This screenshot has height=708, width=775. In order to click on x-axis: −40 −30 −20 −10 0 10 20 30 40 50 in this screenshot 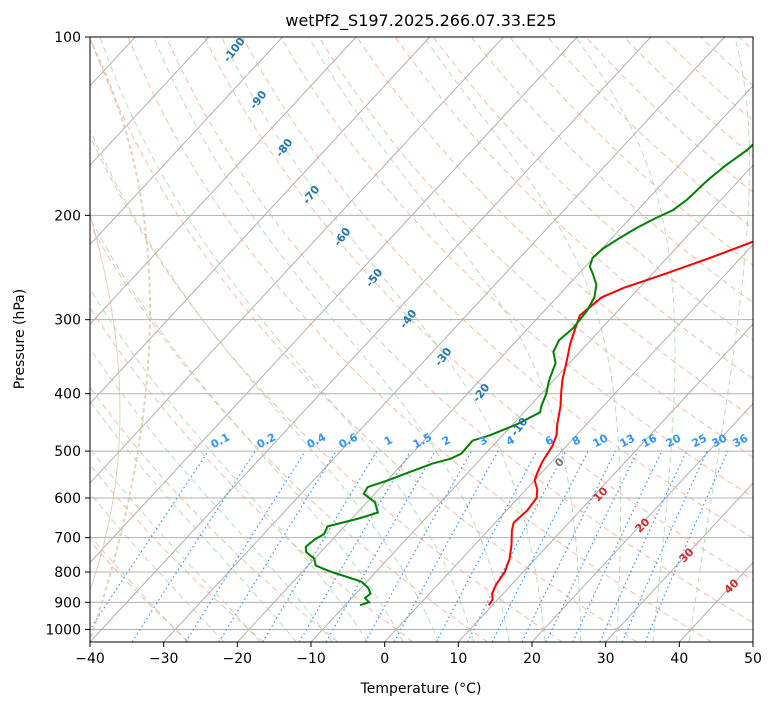, I will do `click(418, 654)`.